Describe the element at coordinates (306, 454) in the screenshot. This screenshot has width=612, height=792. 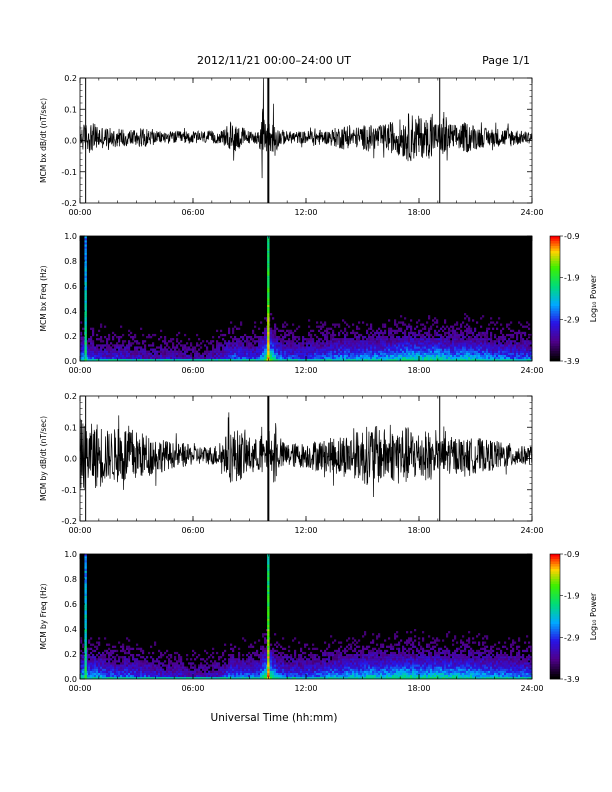
I see `signal-trace` at that location.